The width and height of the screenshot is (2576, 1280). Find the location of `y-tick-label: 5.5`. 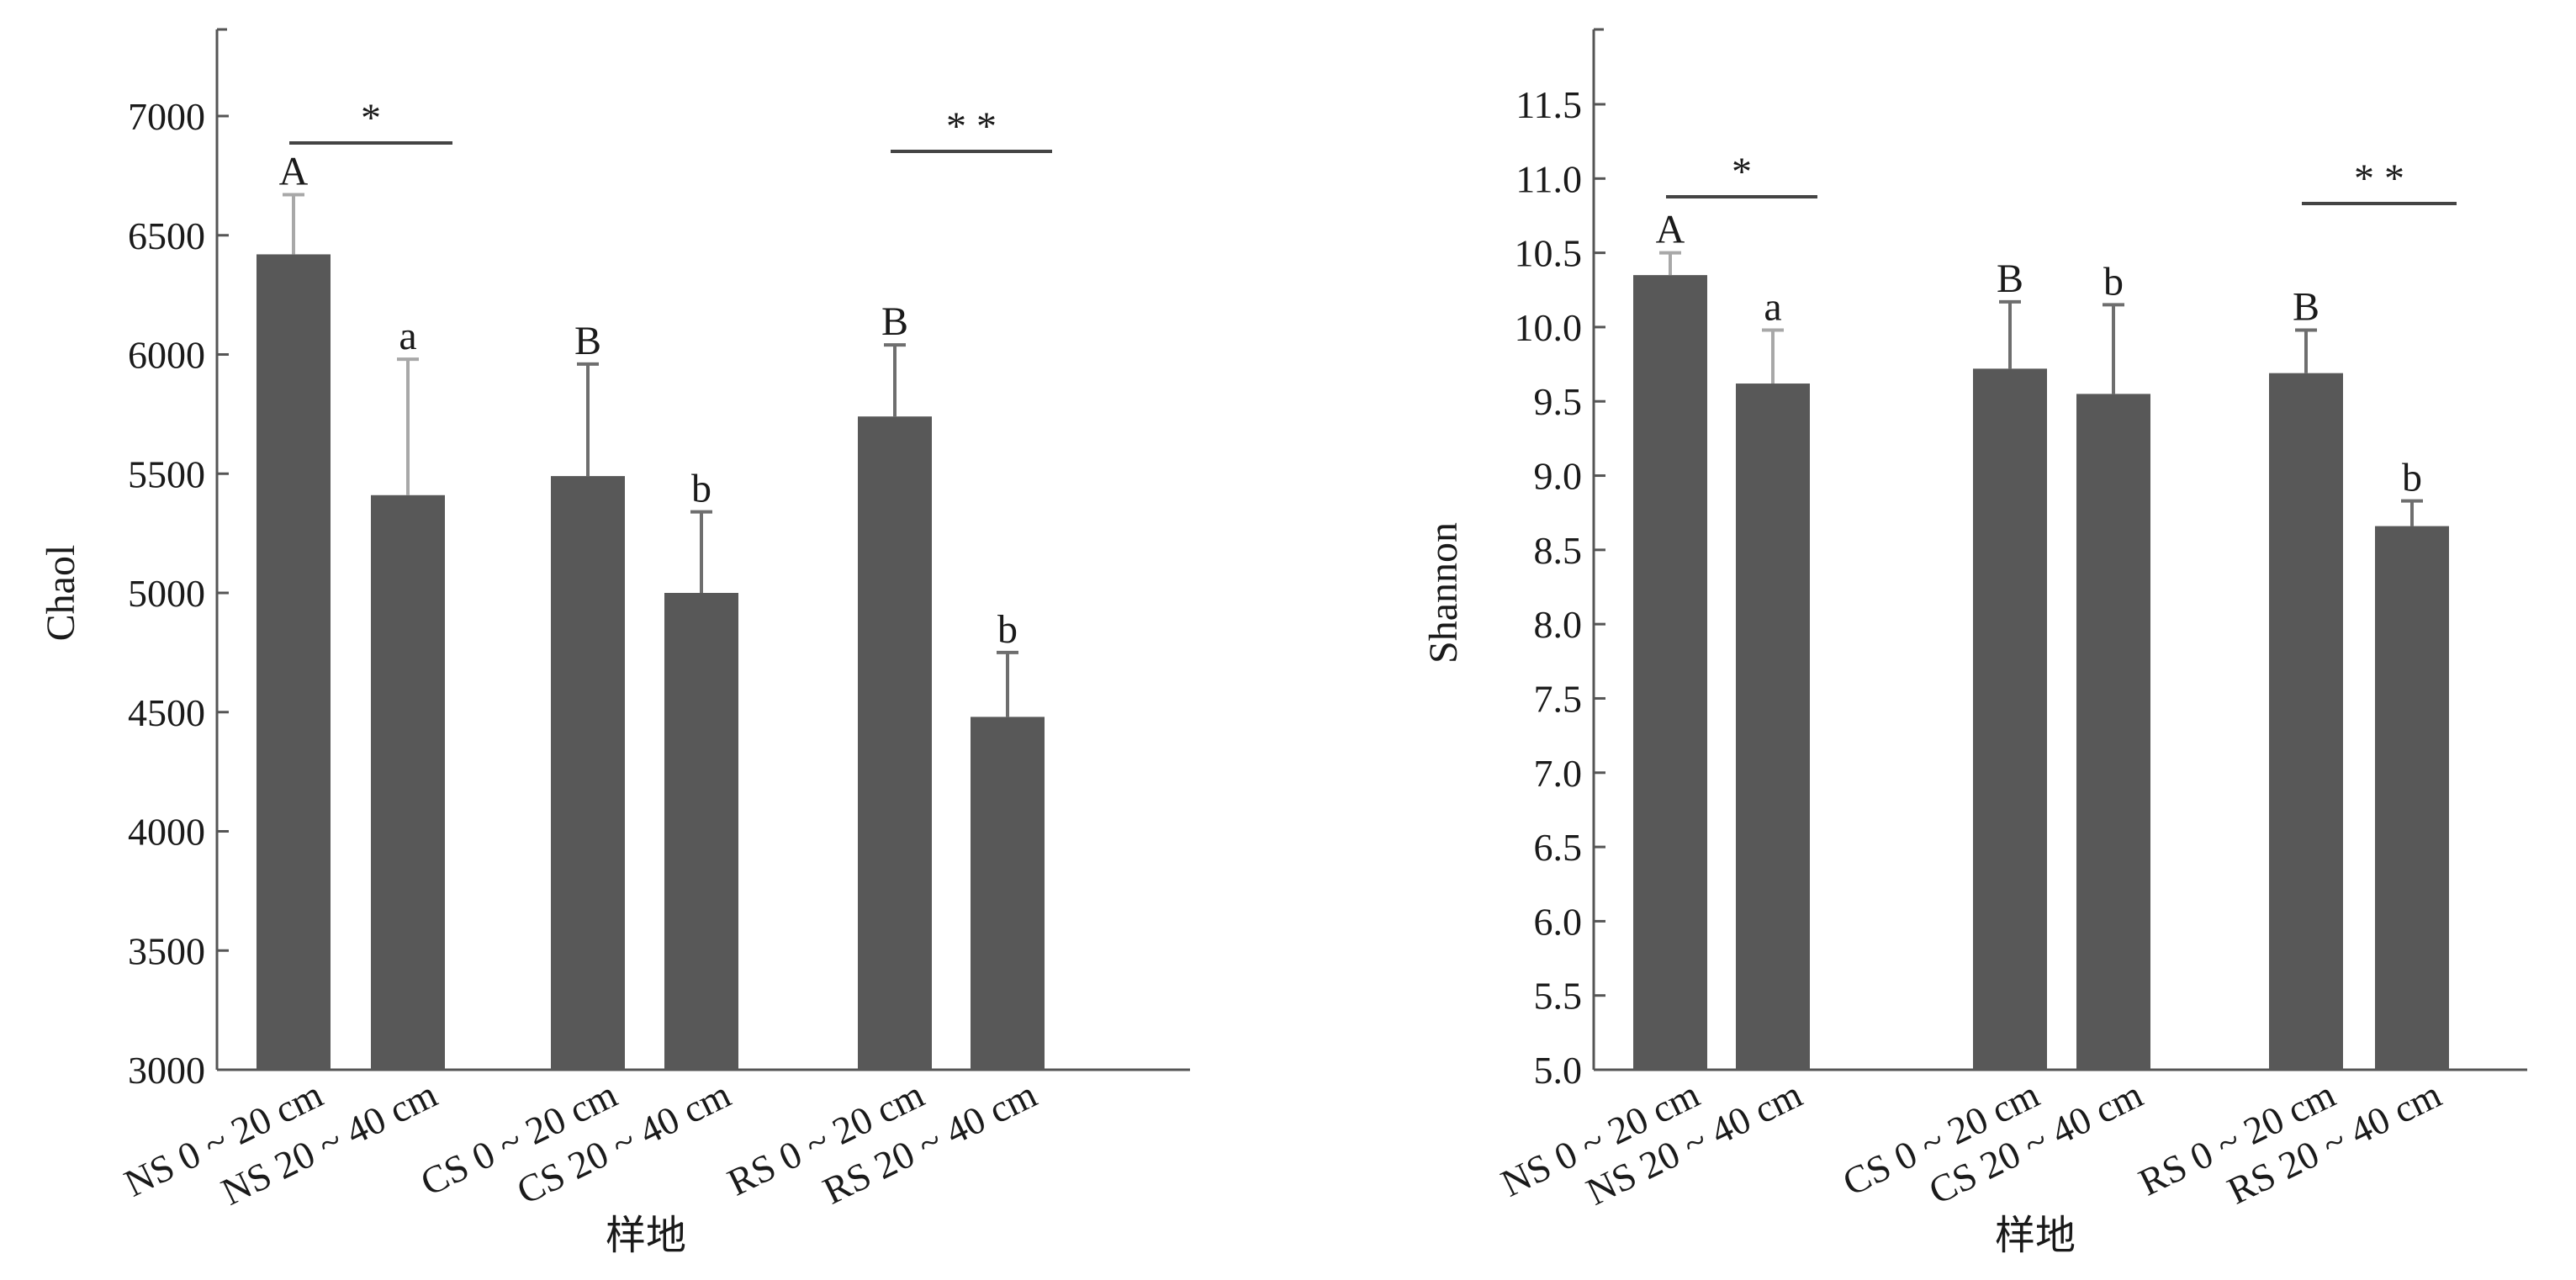

y-tick-label: 5.5 is located at coordinates (1558, 996).